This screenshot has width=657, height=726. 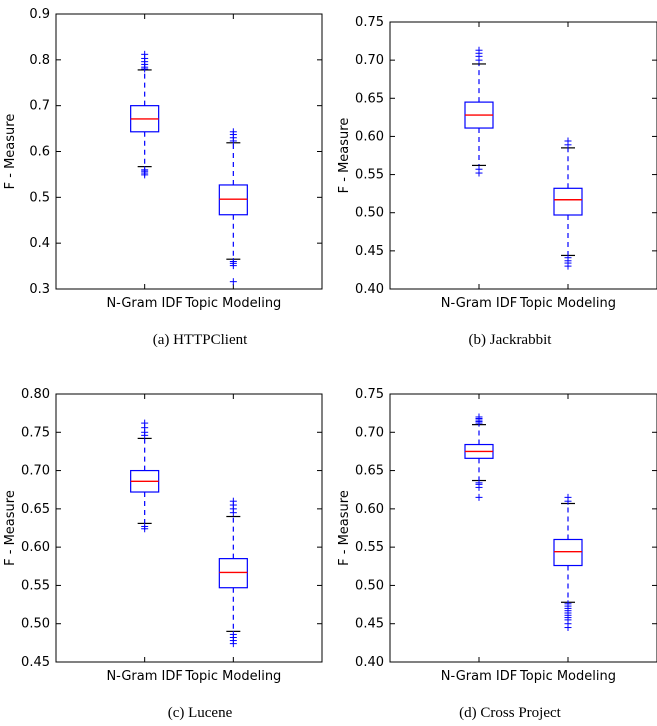 What do you see at coordinates (510, 713) in the screenshot?
I see `caption-d: (d) Cross Project` at bounding box center [510, 713].